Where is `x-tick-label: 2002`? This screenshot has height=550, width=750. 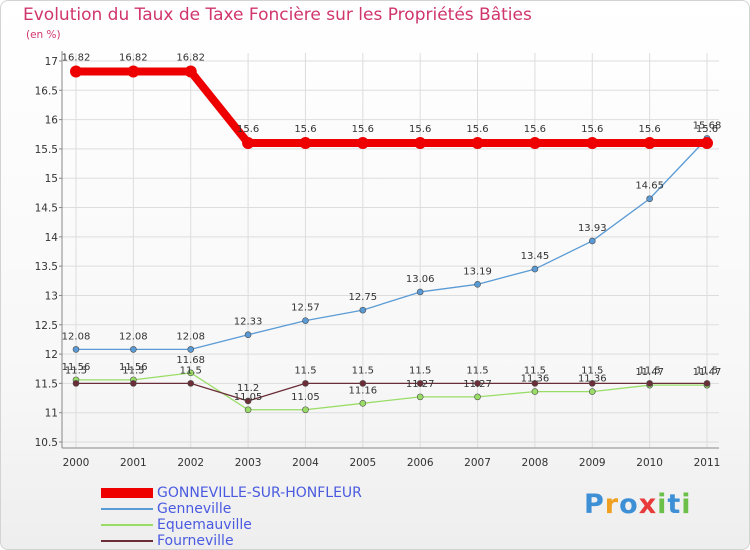 x-tick-label: 2002 is located at coordinates (190, 463).